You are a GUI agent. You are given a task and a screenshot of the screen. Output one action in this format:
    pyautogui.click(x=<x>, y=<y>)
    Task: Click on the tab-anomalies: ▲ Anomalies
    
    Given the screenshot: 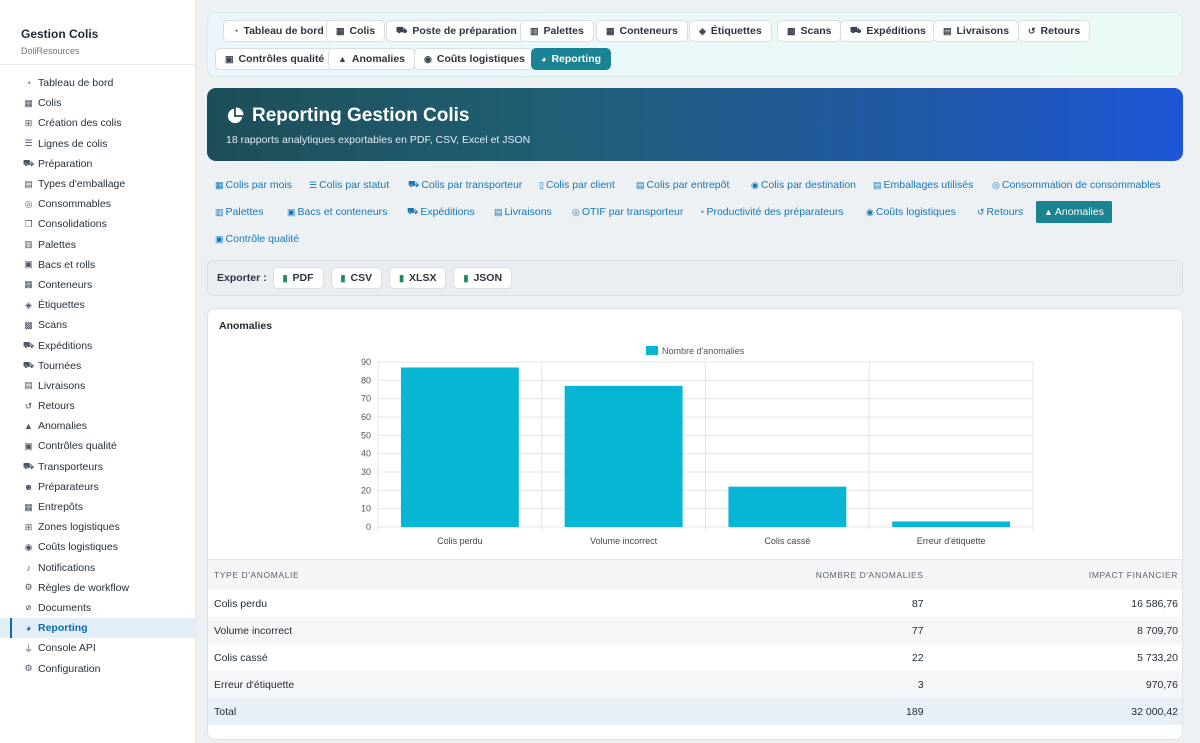 What is the action you would take?
    pyautogui.click(x=372, y=59)
    